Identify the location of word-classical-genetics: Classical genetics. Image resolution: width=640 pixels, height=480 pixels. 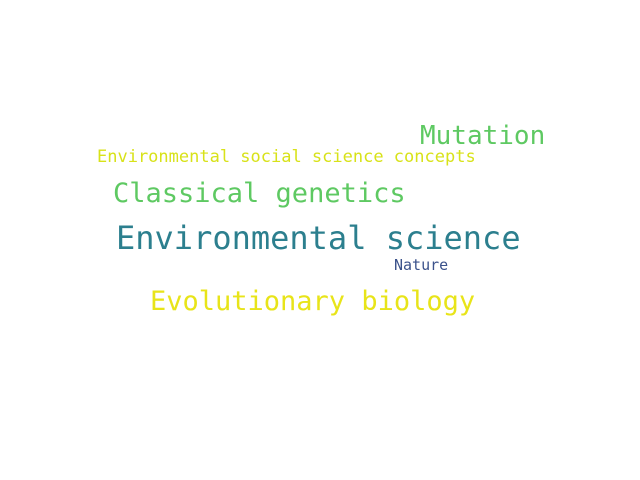
(259, 193).